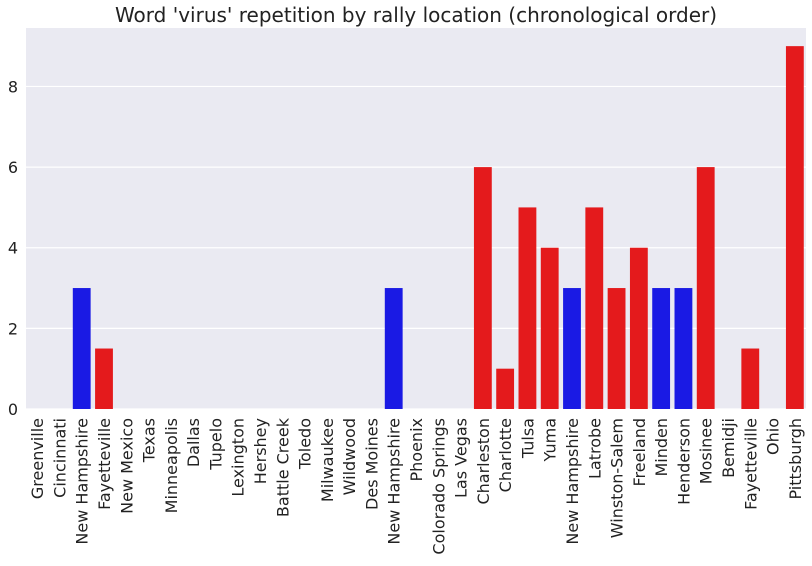  What do you see at coordinates (550, 440) in the screenshot?
I see `x-tick-label: Yuma` at bounding box center [550, 440].